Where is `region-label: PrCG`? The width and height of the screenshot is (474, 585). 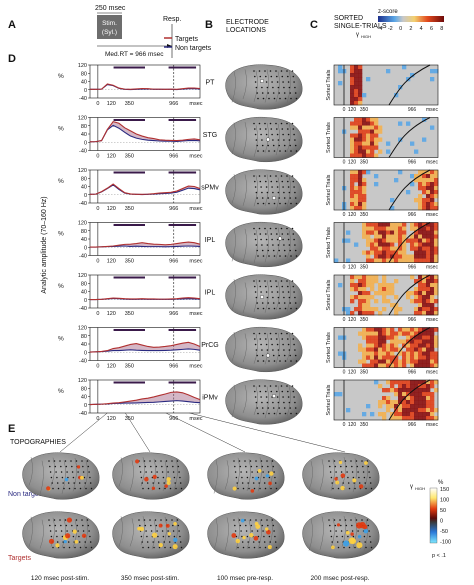 region-label: PrCG is located at coordinates (210, 345).